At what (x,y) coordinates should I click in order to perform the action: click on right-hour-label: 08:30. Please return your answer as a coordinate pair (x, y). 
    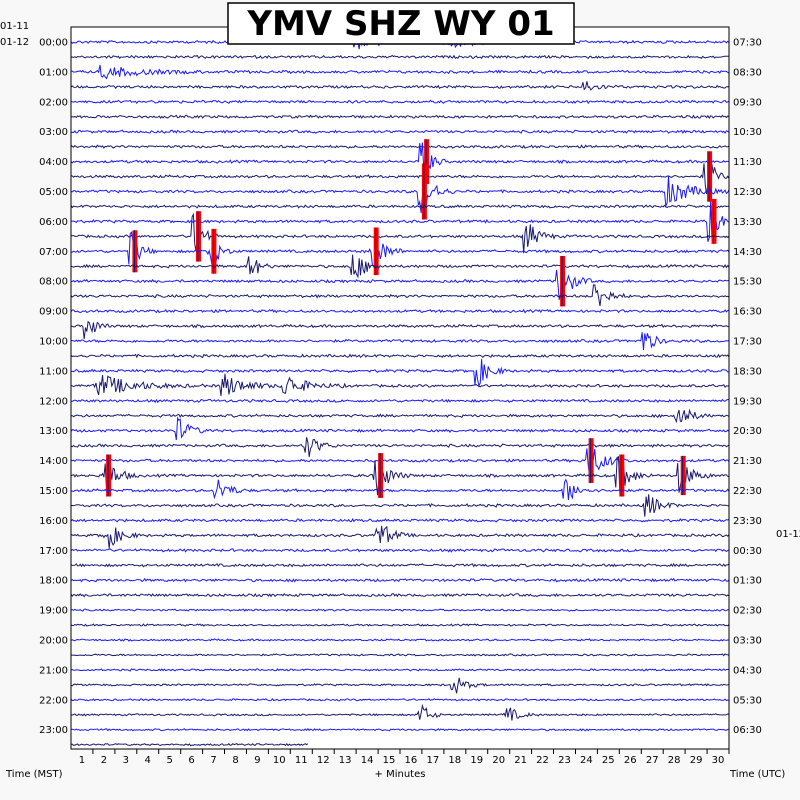
    Looking at the image, I should click on (747, 72).